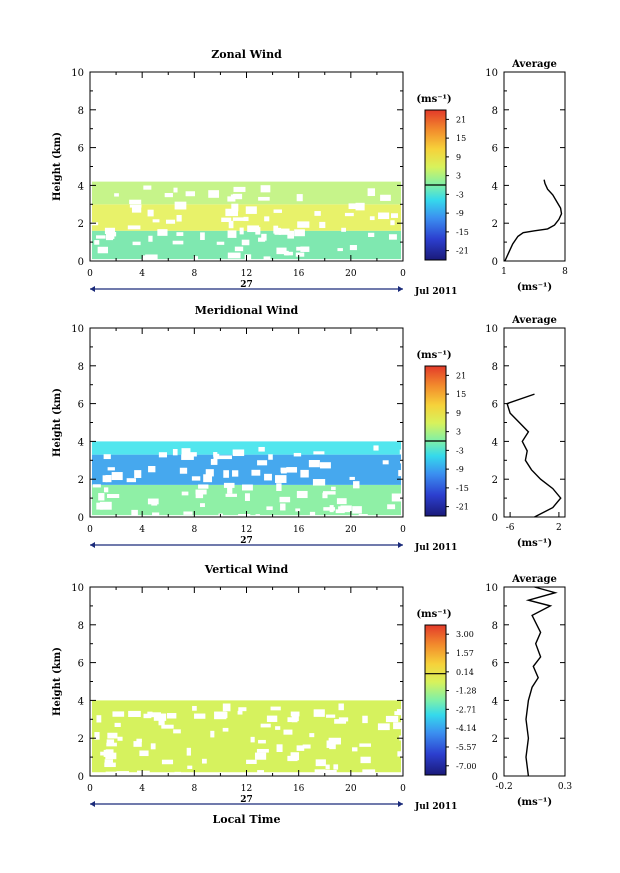  I want to click on colorbar-tick-label: -2.71, so click(466, 709).